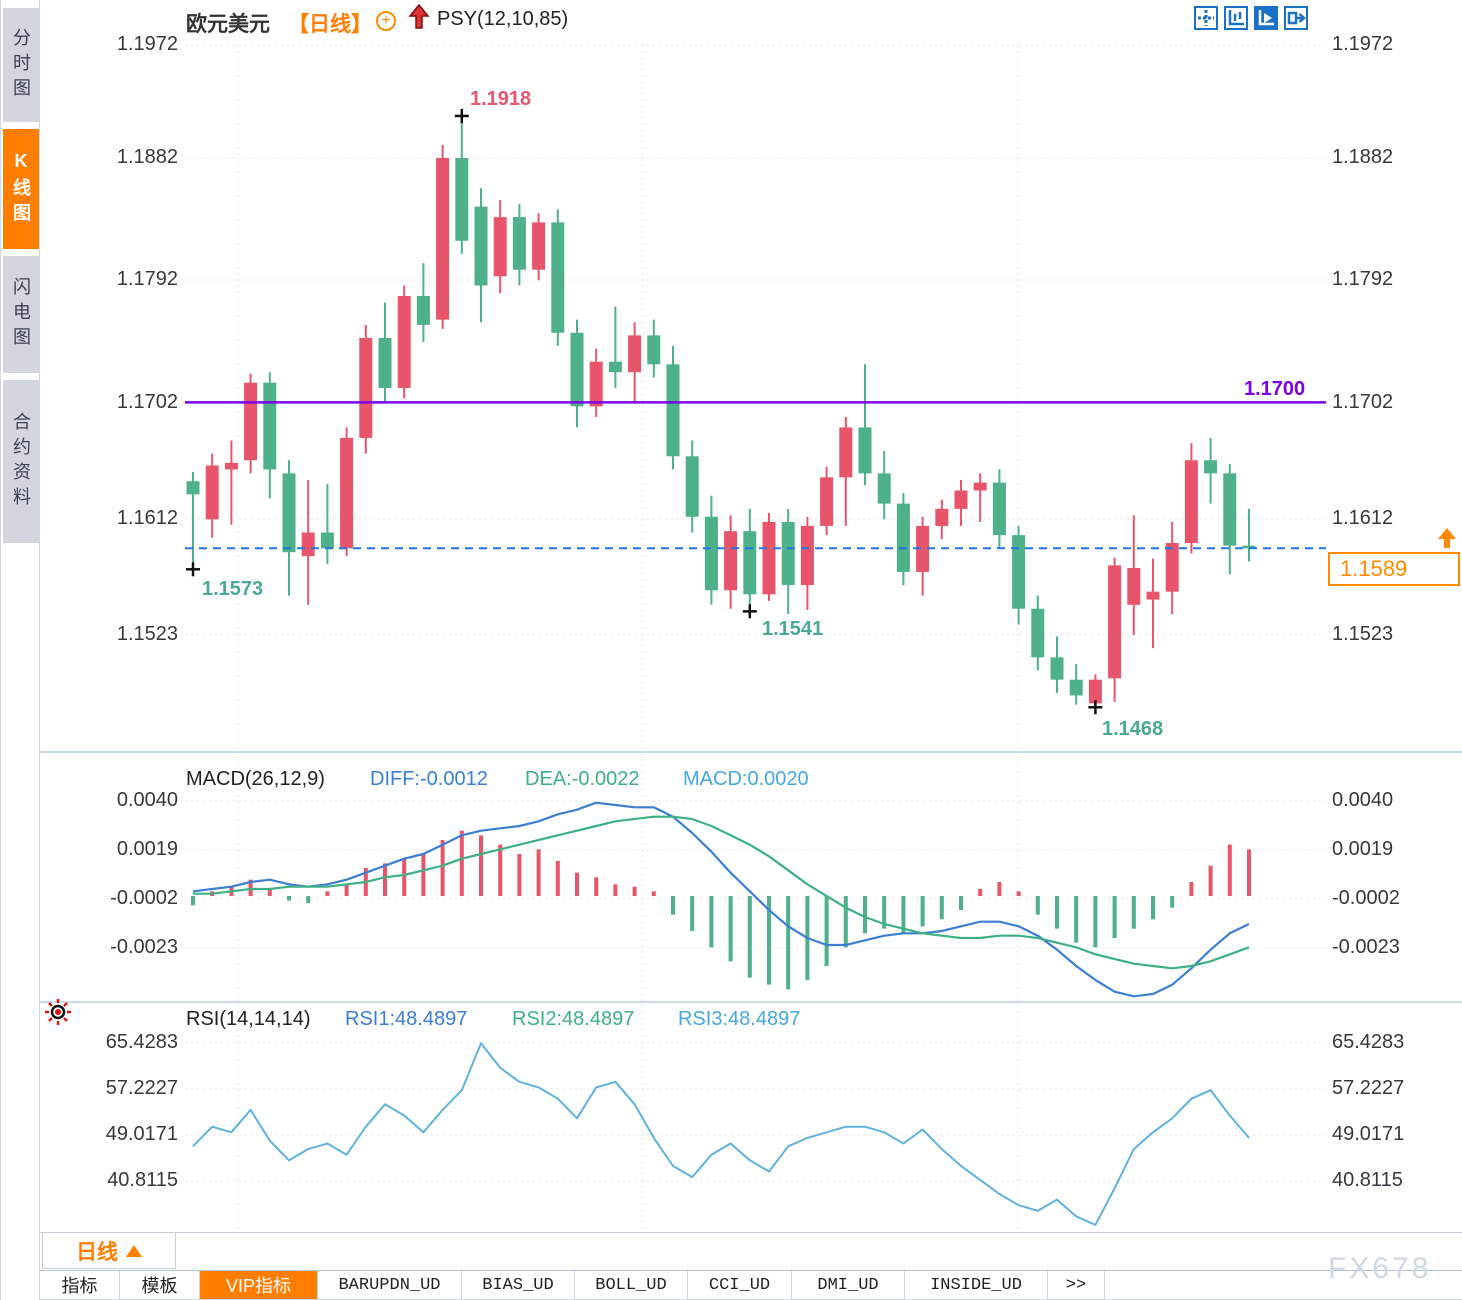 This screenshot has height=1300, width=1462. What do you see at coordinates (1363, 634) in the screenshot?
I see `main-axis-tick-right: 1.1523` at bounding box center [1363, 634].